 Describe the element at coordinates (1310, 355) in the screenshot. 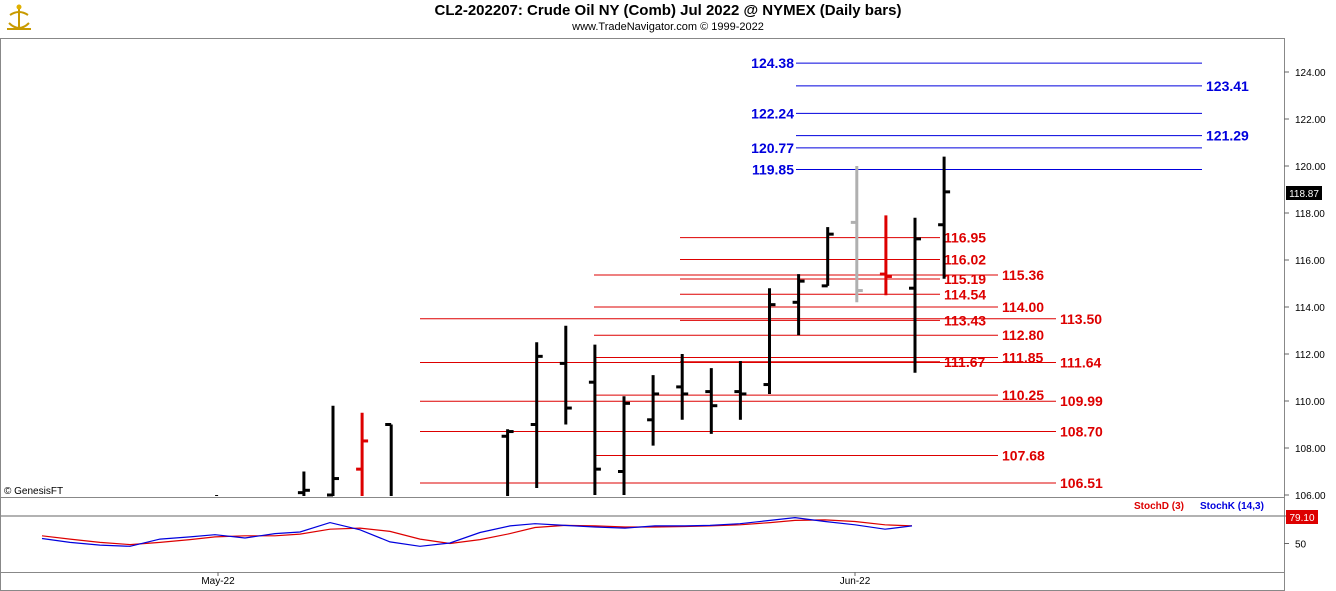

I see `price-tick-label: 112.00` at that location.